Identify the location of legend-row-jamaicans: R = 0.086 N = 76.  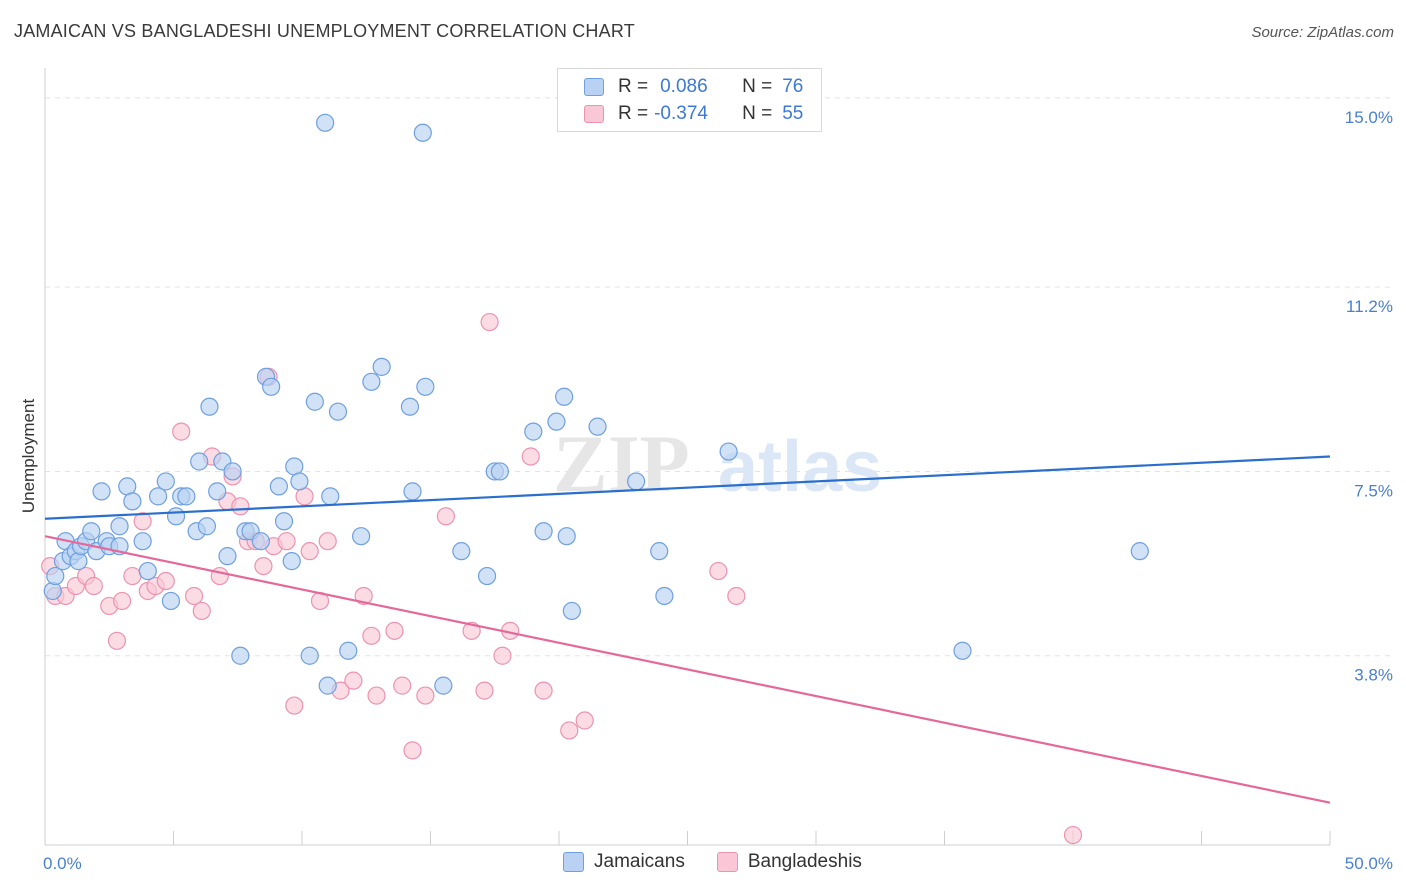
(680, 87).